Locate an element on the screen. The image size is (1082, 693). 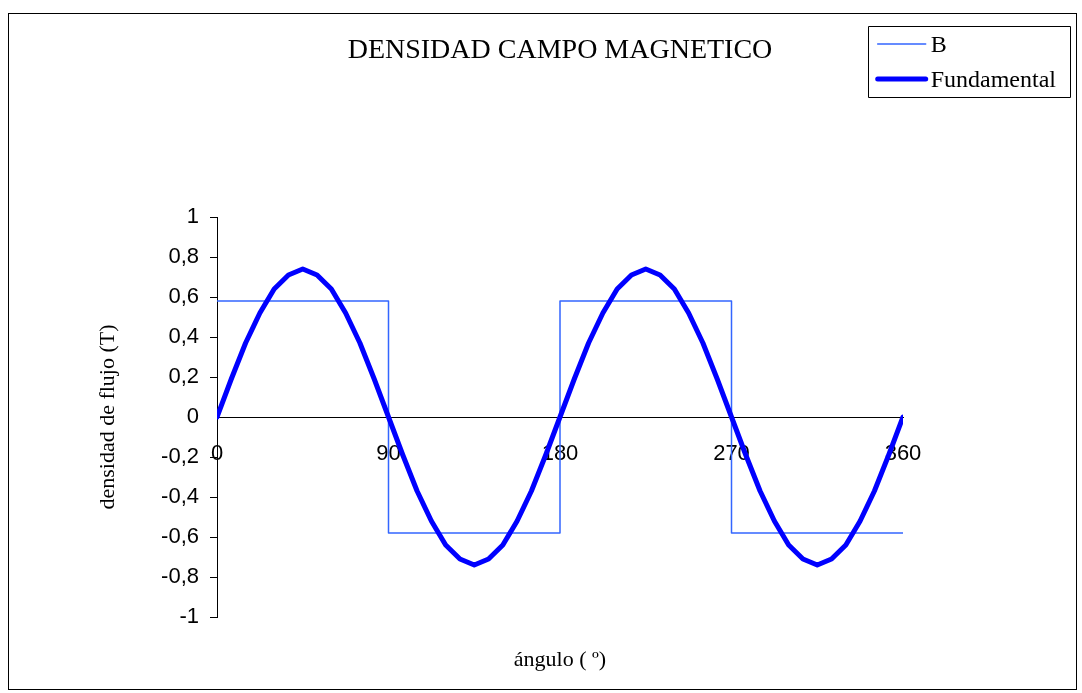
y-tick-label: -0,8 is located at coordinates (180, 576).